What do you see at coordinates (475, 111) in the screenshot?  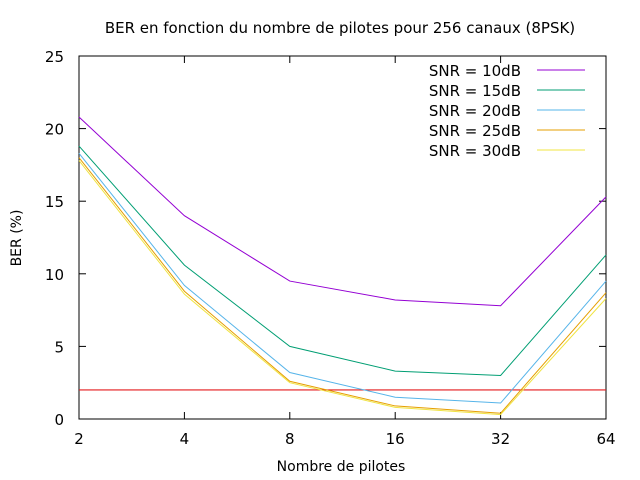 I see `legend-label-3: SNR = 20dB` at bounding box center [475, 111].